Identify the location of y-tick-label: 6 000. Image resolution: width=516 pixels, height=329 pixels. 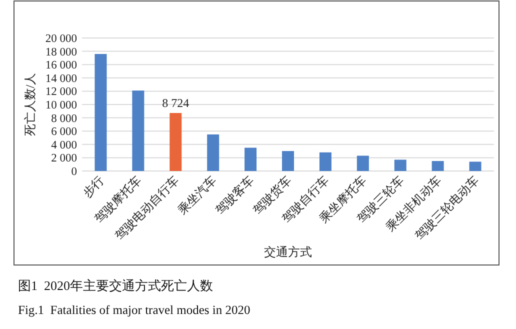
(64, 132).